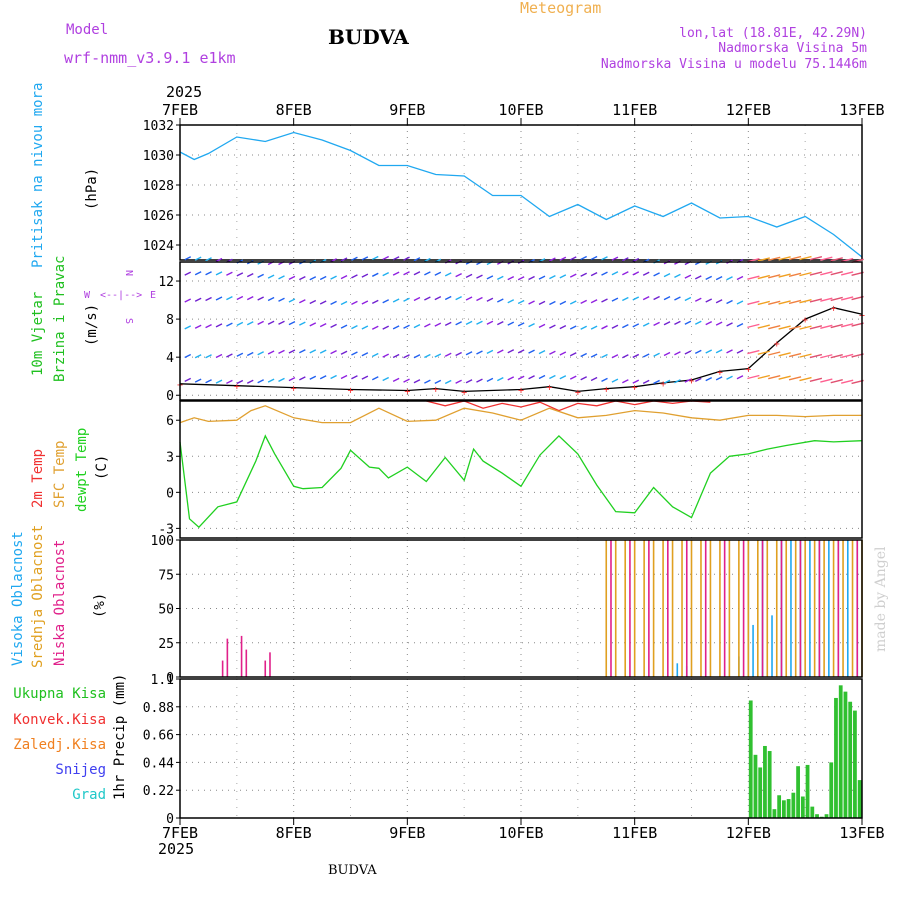  Describe the element at coordinates (520, 414) in the screenshot. I see `sfc-temp-line` at that location.